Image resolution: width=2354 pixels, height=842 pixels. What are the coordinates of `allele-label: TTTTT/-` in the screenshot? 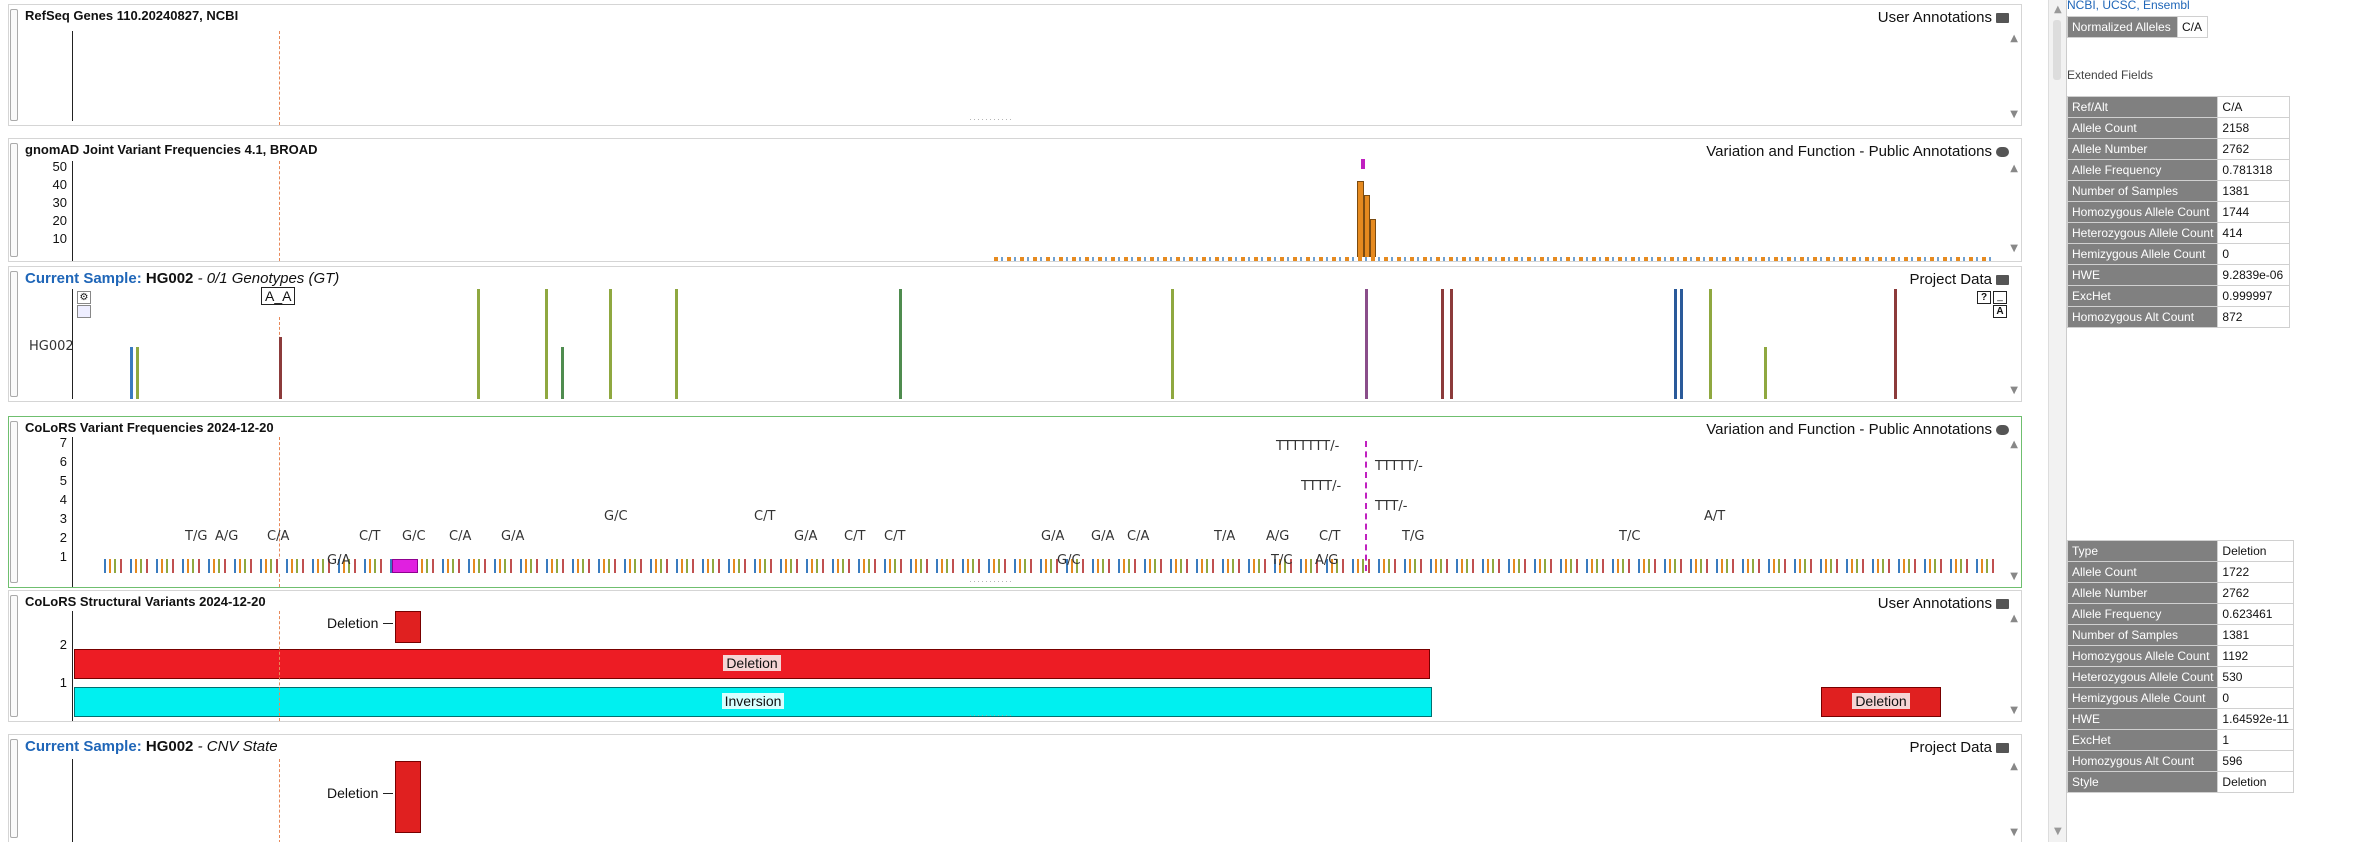 It's located at (1399, 466).